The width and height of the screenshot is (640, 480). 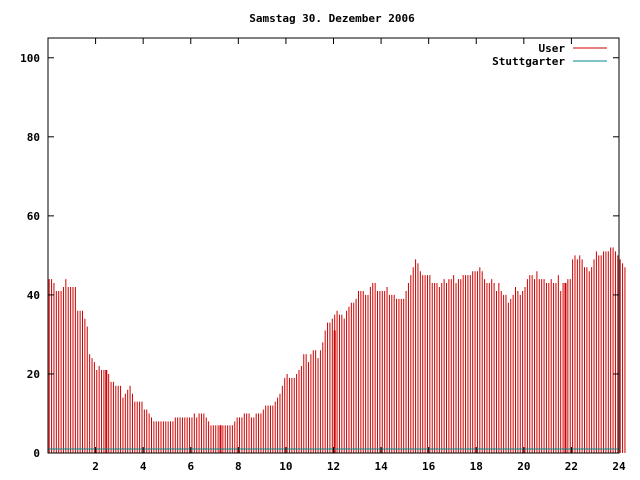 I want to click on x-tick-label: 24, so click(x=619, y=466).